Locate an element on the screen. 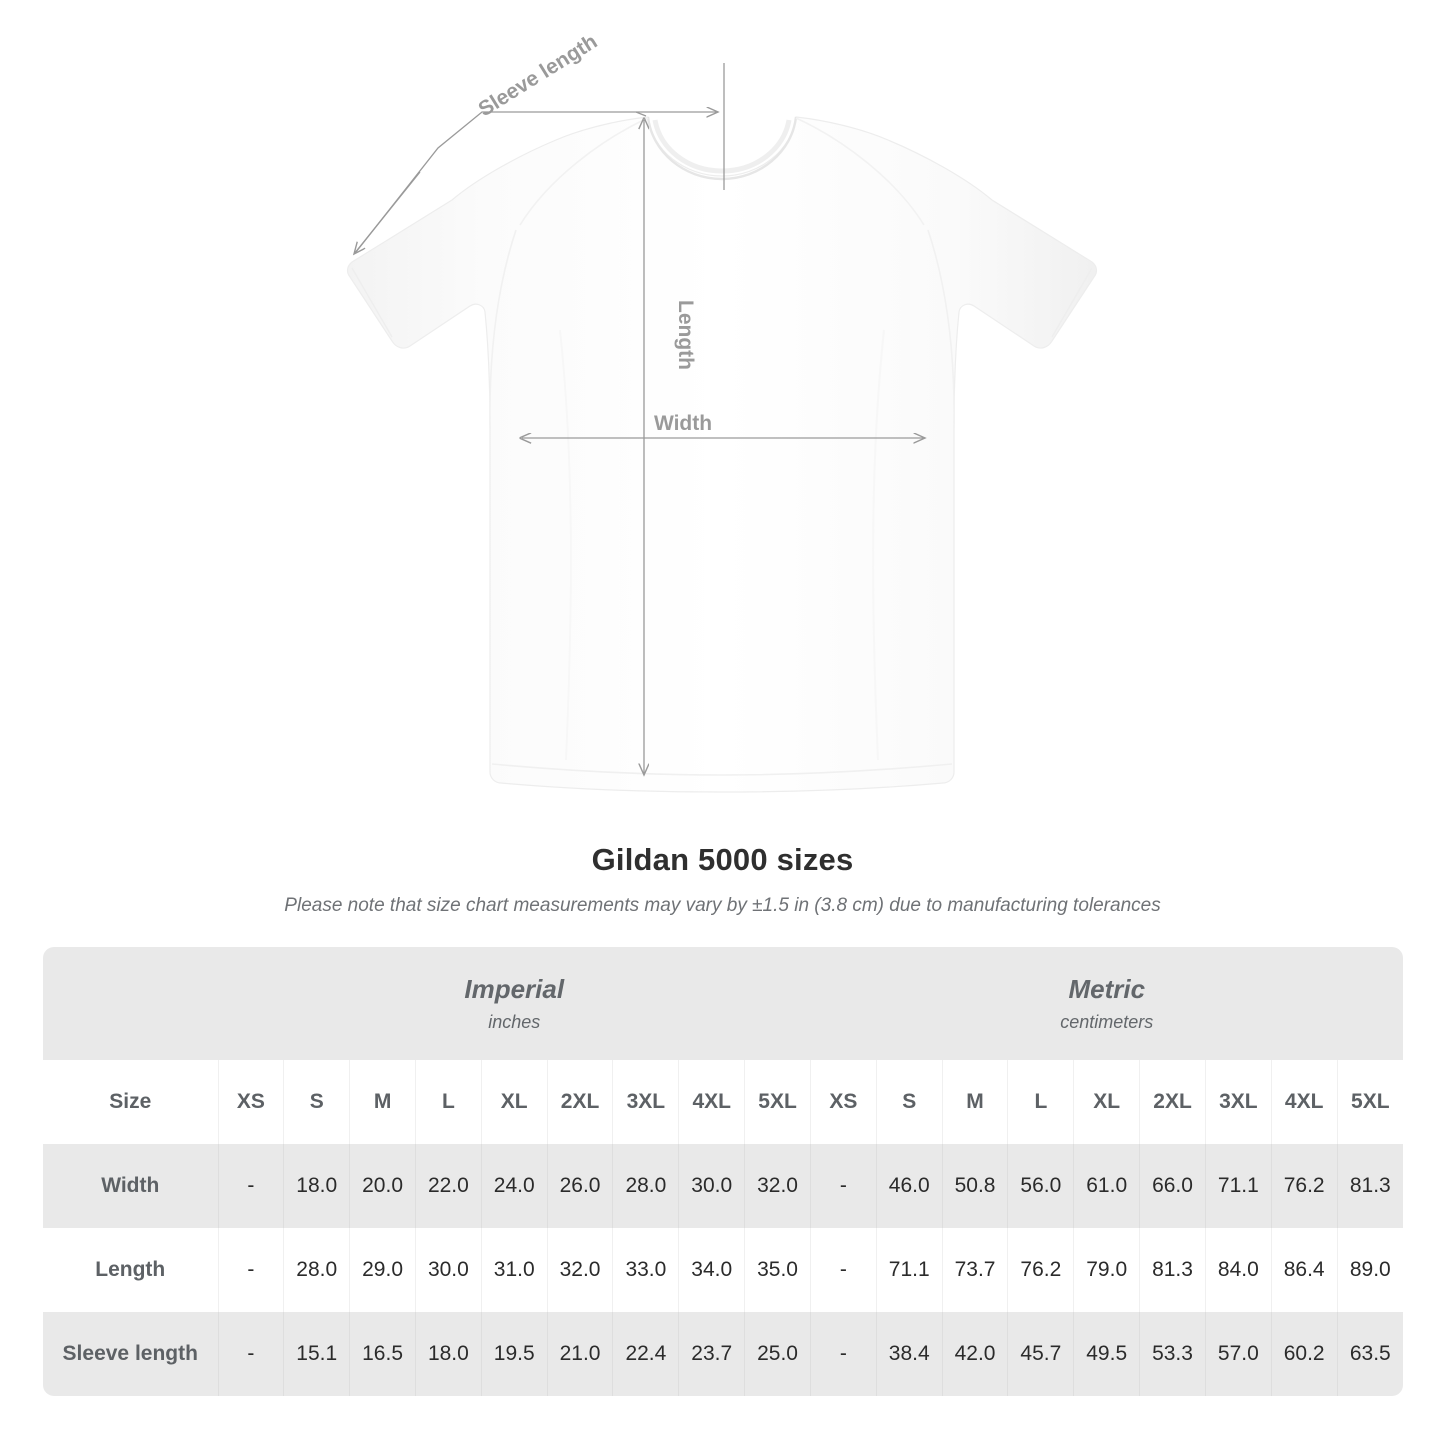 This screenshot has height=1445, width=1445. cell-length-9: - is located at coordinates (843, 1270).